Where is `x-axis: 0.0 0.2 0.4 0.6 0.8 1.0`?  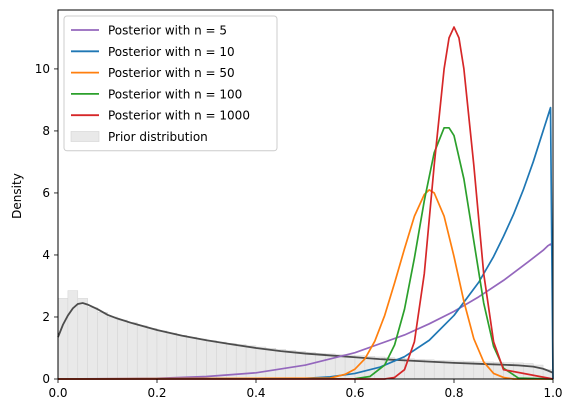
x-axis: 0.0 0.2 0.4 0.6 0.8 1.0 is located at coordinates (305, 389).